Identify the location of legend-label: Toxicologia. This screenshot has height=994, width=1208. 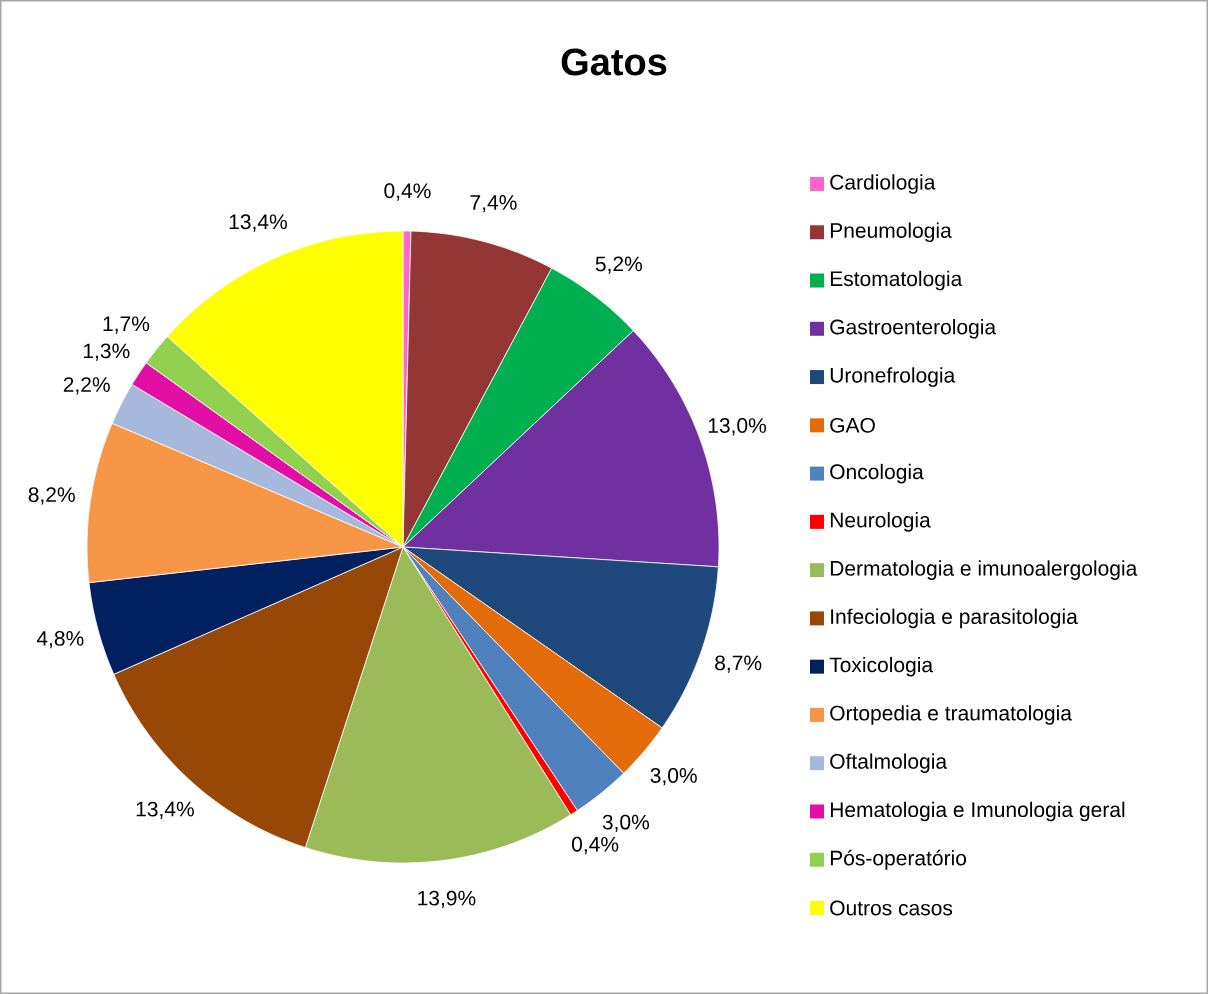
(881, 666).